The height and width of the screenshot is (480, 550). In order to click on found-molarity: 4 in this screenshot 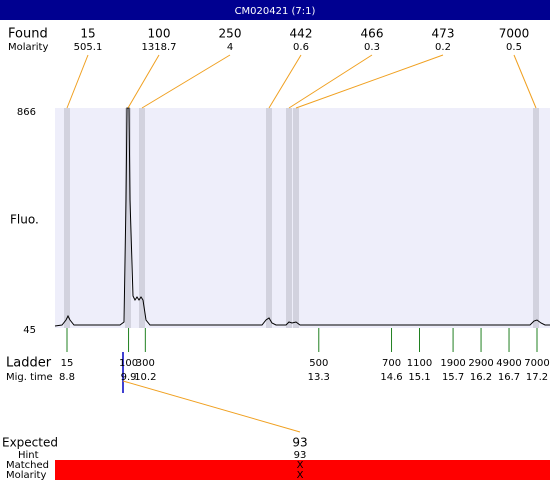, I will do `click(230, 47)`.